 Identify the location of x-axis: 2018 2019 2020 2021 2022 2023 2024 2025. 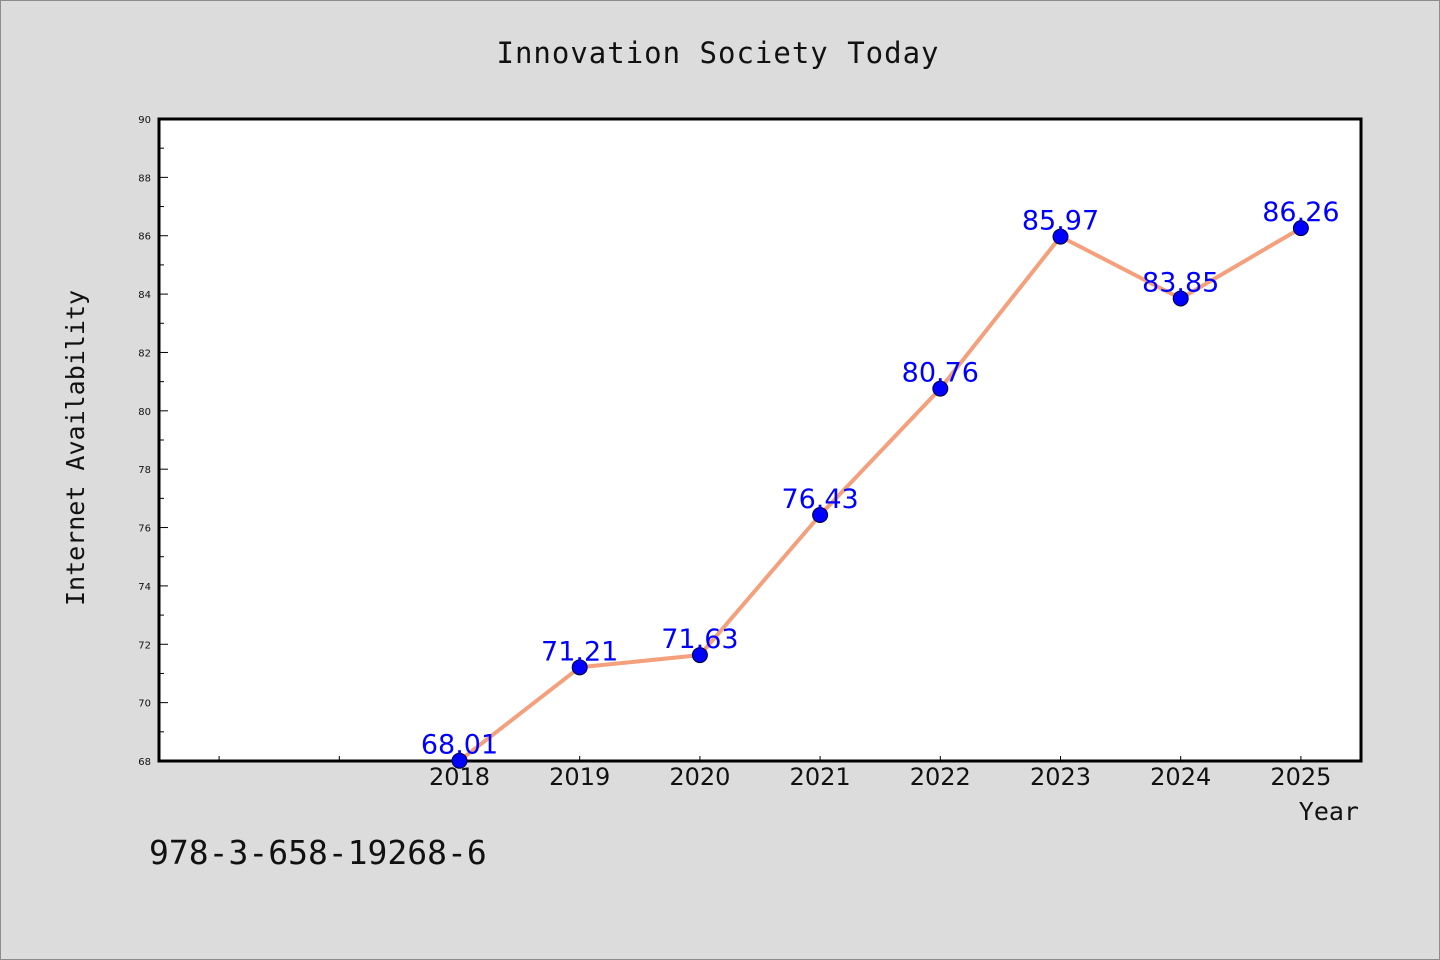
(774, 773).